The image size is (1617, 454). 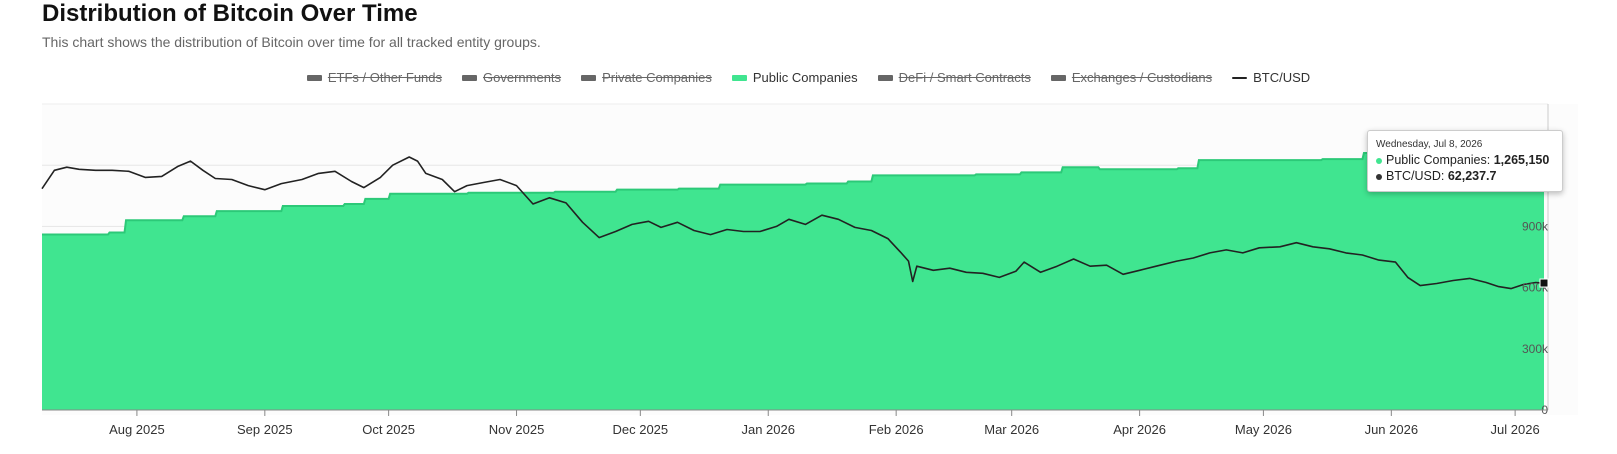 What do you see at coordinates (1521, 160) in the screenshot?
I see `tooltip-value: 1,265,150` at bounding box center [1521, 160].